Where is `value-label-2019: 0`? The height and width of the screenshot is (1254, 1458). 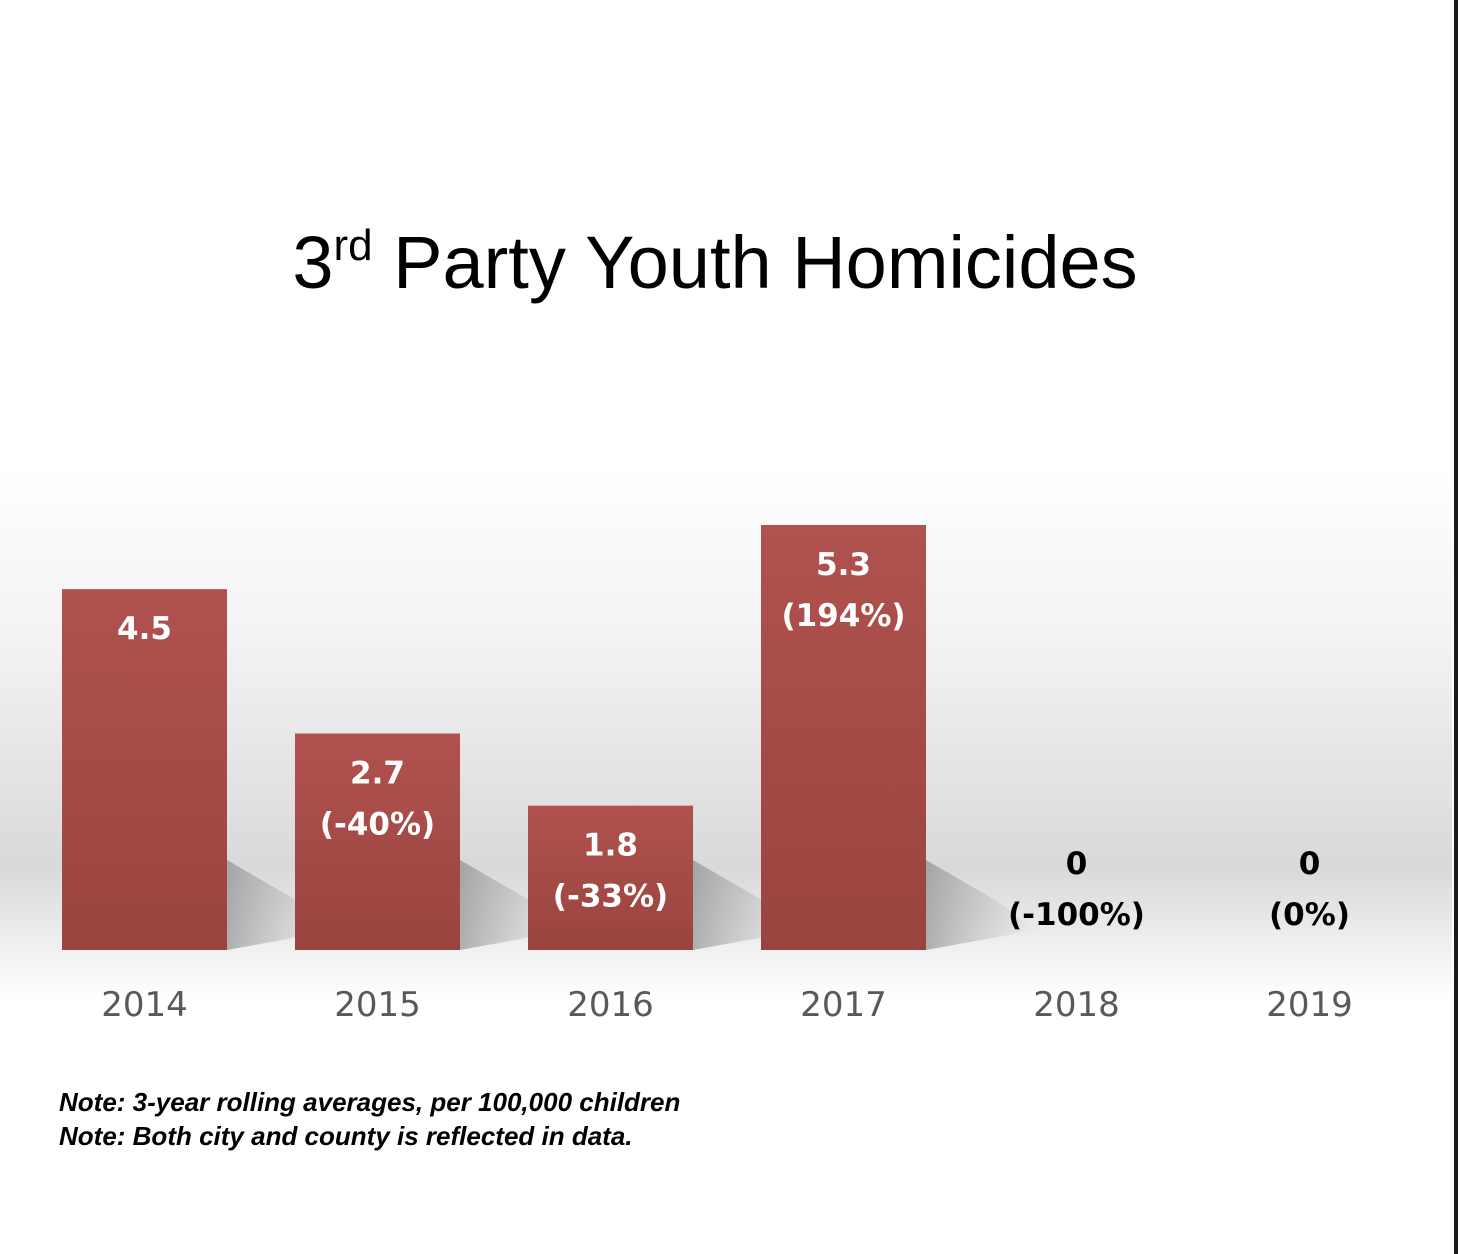
value-label-2019: 0 is located at coordinates (1310, 864).